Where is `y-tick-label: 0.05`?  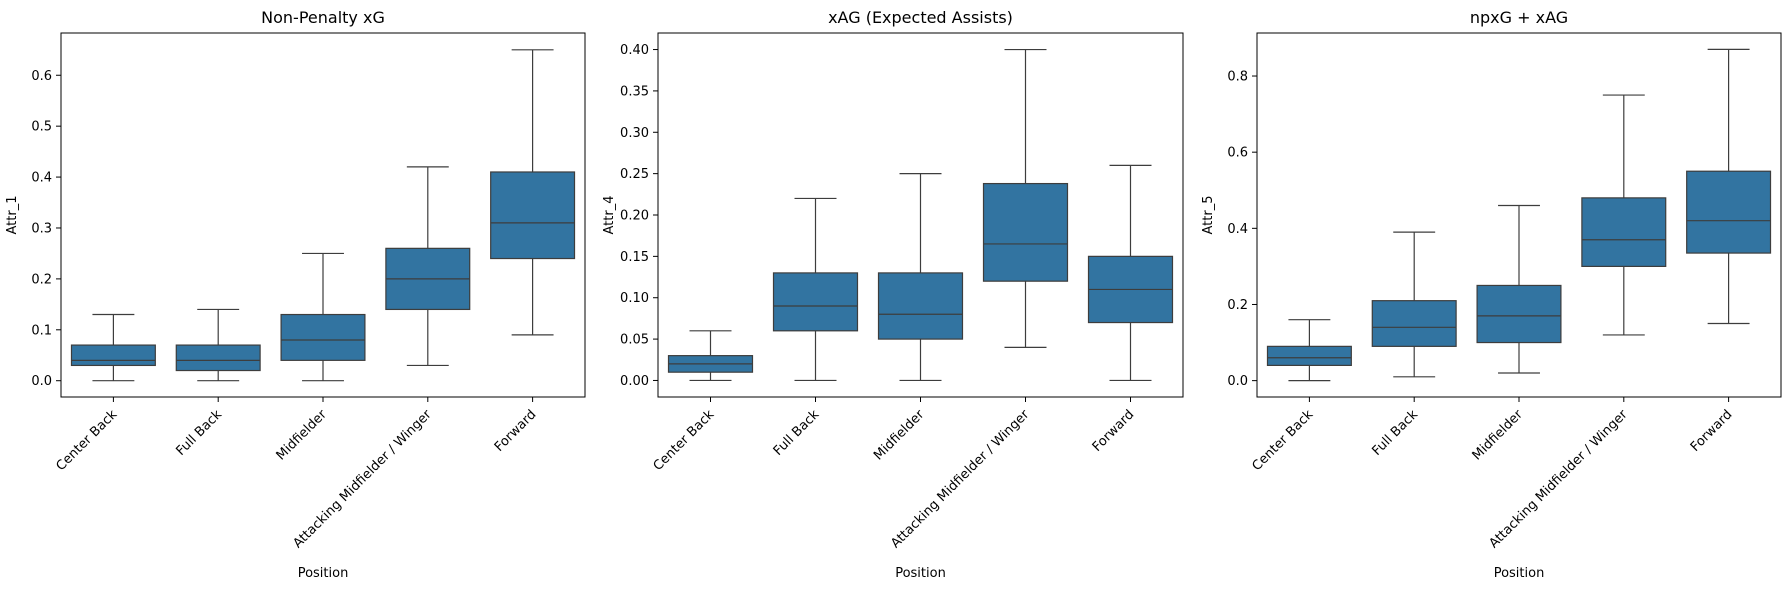 y-tick-label: 0.05 is located at coordinates (634, 340).